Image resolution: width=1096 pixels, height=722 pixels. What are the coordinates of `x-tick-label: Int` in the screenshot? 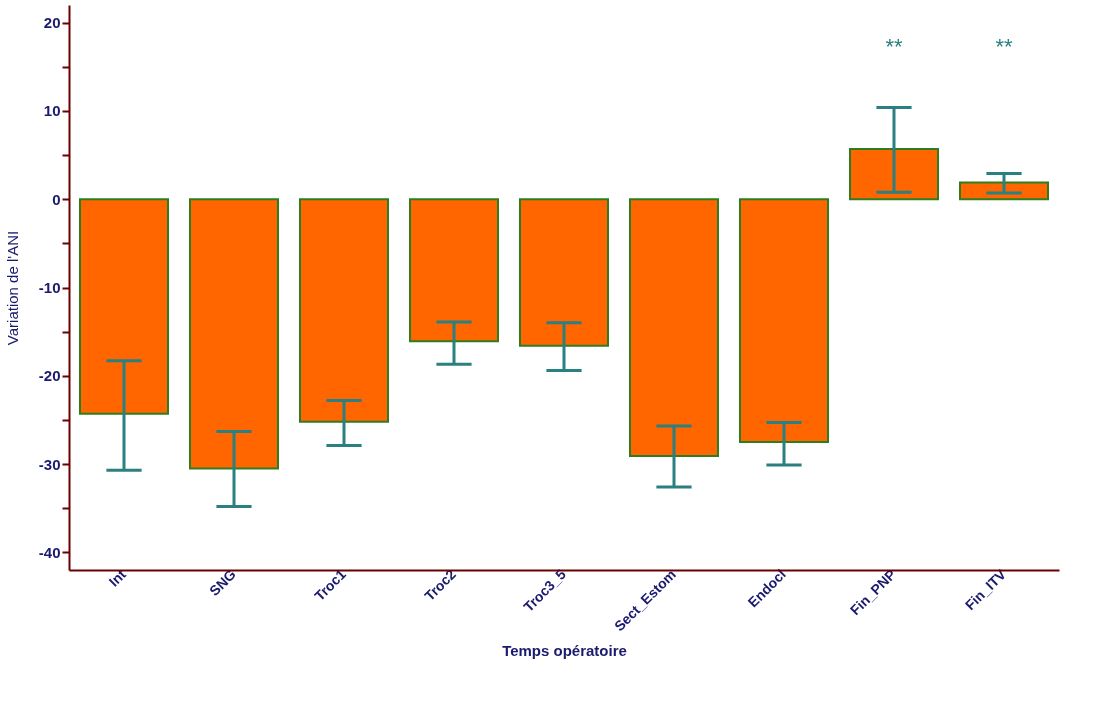 It's located at (117, 577).